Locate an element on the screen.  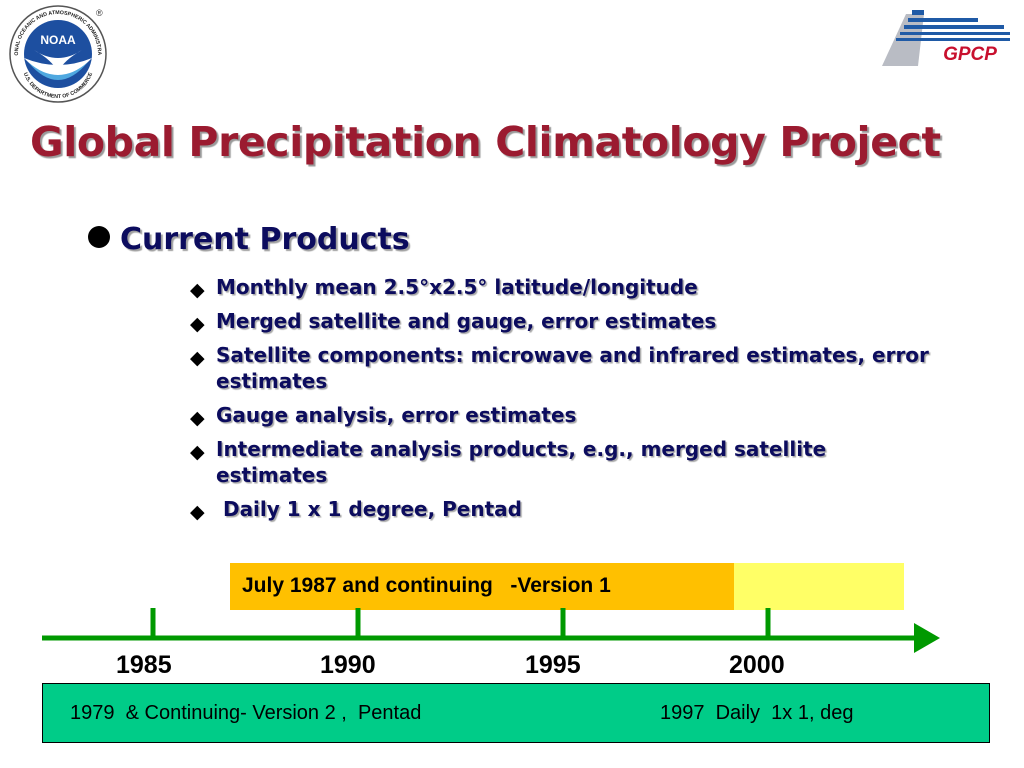
year-label: 1995 is located at coordinates (553, 665).